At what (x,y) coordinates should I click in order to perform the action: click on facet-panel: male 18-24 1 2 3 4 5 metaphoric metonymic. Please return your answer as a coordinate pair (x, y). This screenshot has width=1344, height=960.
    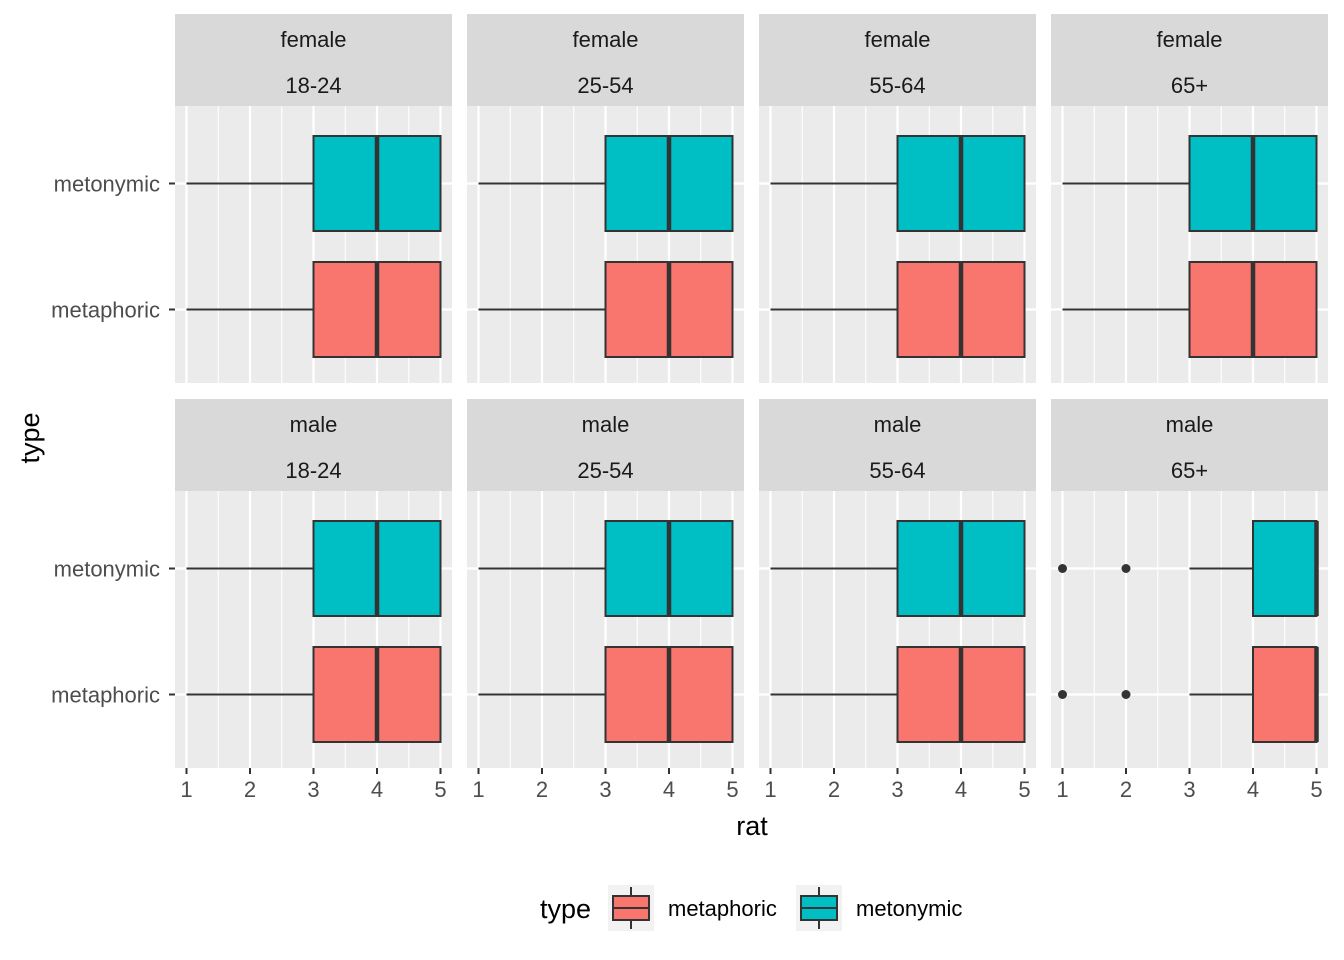
    Looking at the image, I should click on (251, 600).